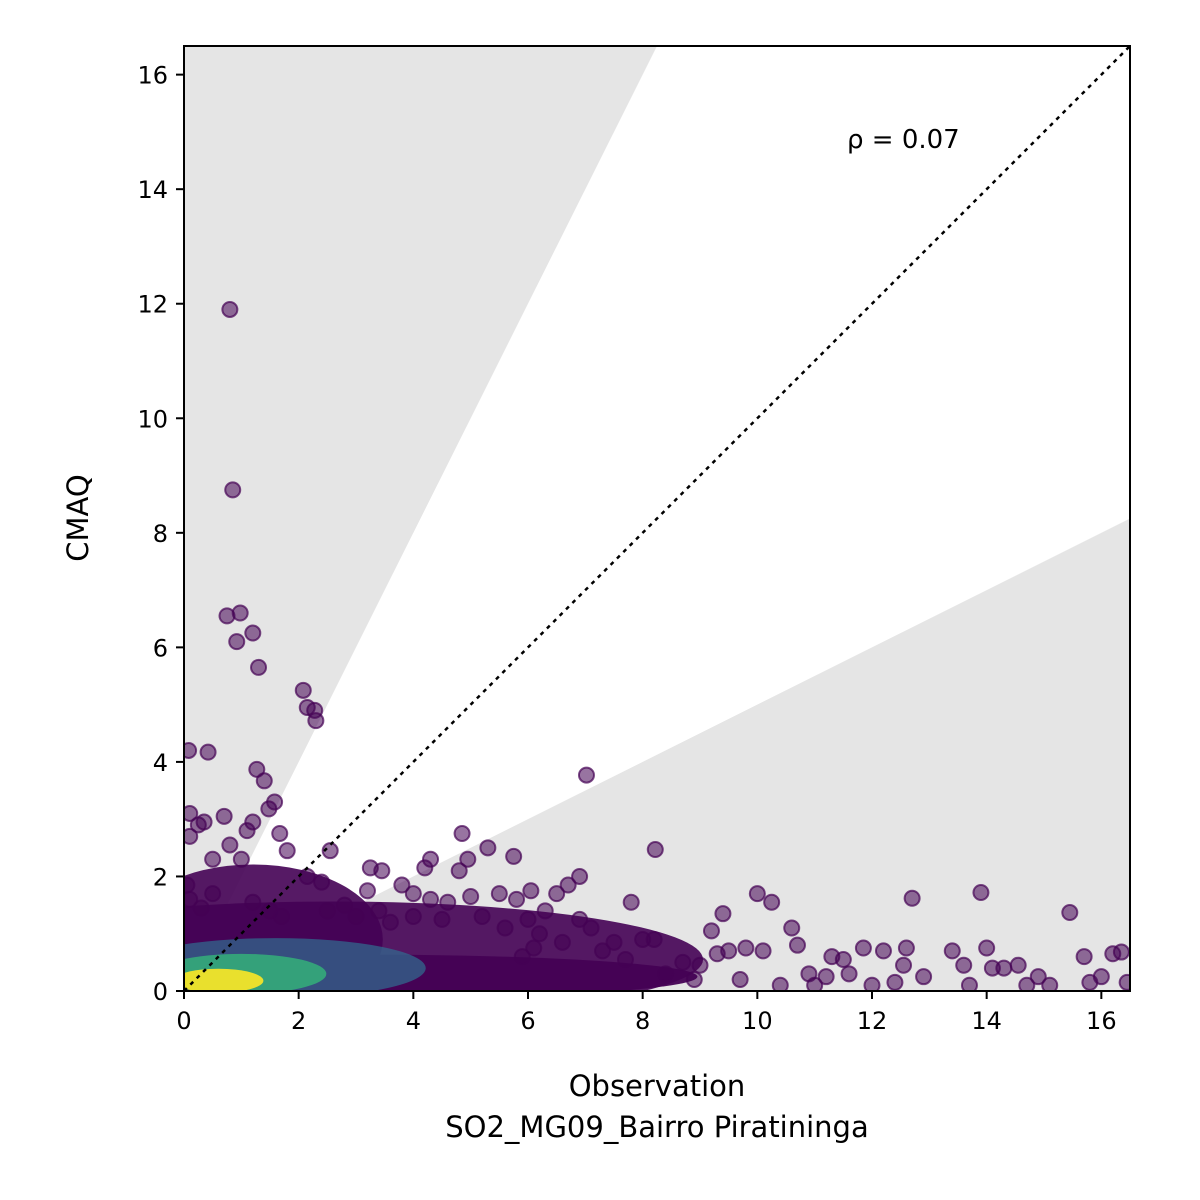 This screenshot has width=1200, height=1200. What do you see at coordinates (152, 190) in the screenshot?
I see `y-tick-label: 14` at bounding box center [152, 190].